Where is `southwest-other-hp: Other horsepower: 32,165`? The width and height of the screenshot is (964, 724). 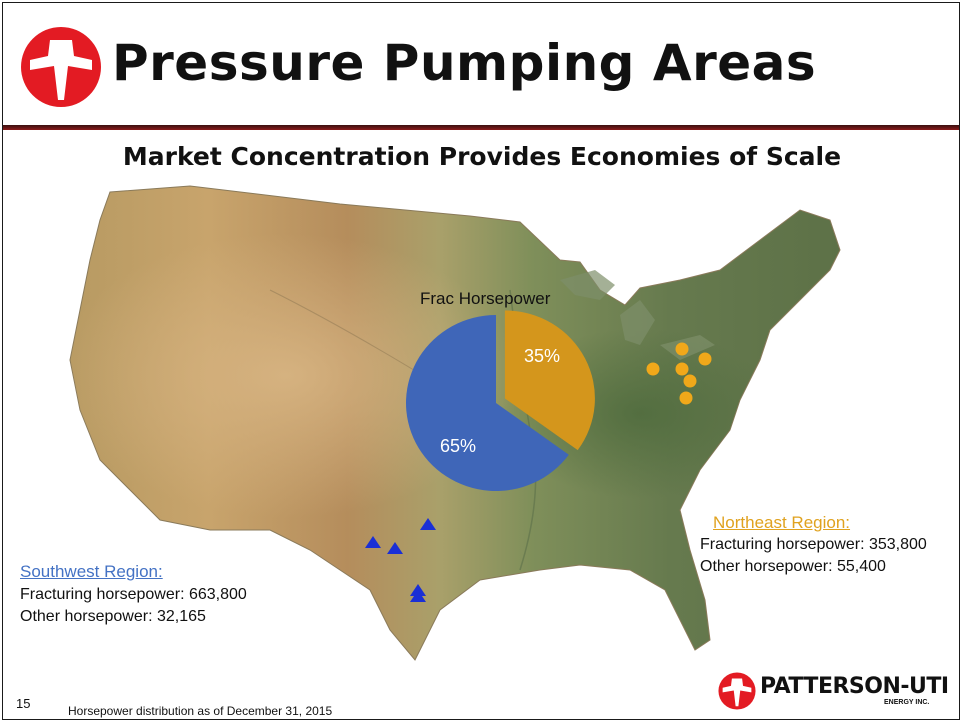
southwest-other-hp: Other horsepower: 32,165 is located at coordinates (113, 616).